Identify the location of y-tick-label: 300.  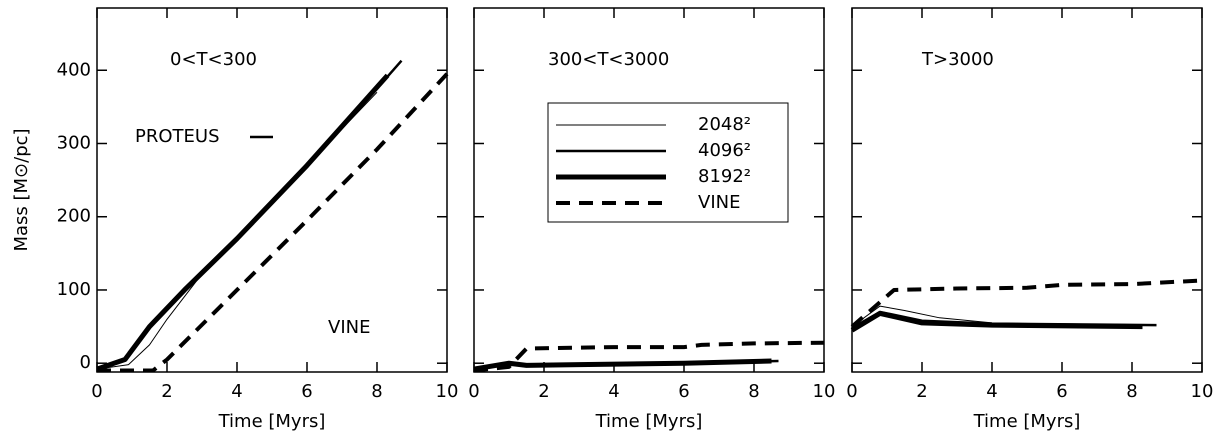
(74, 142).